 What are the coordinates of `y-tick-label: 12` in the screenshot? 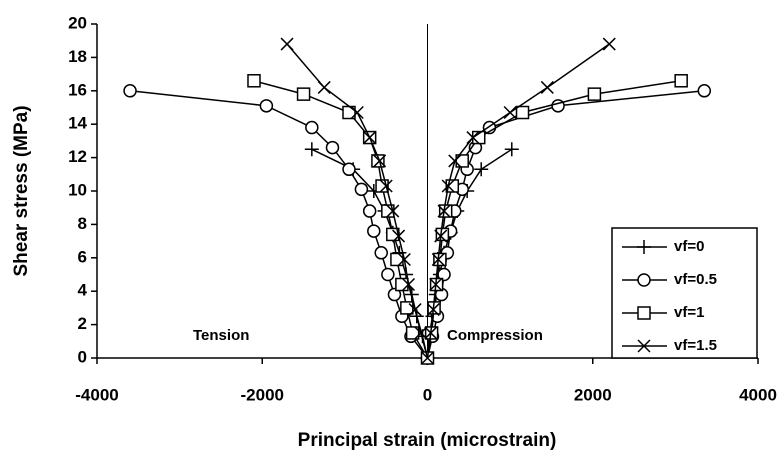 It's located at (77, 156).